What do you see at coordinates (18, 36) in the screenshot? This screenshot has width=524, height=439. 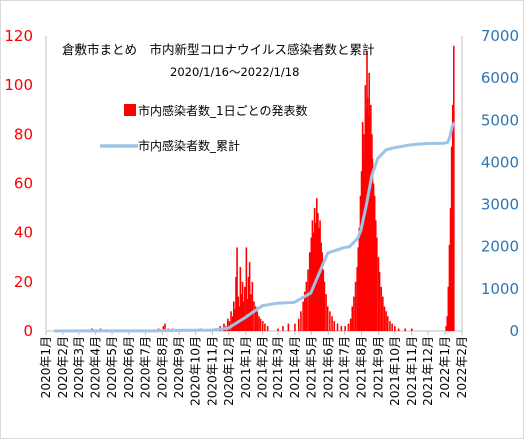 I see `left-tick-label: 120` at bounding box center [18, 36].